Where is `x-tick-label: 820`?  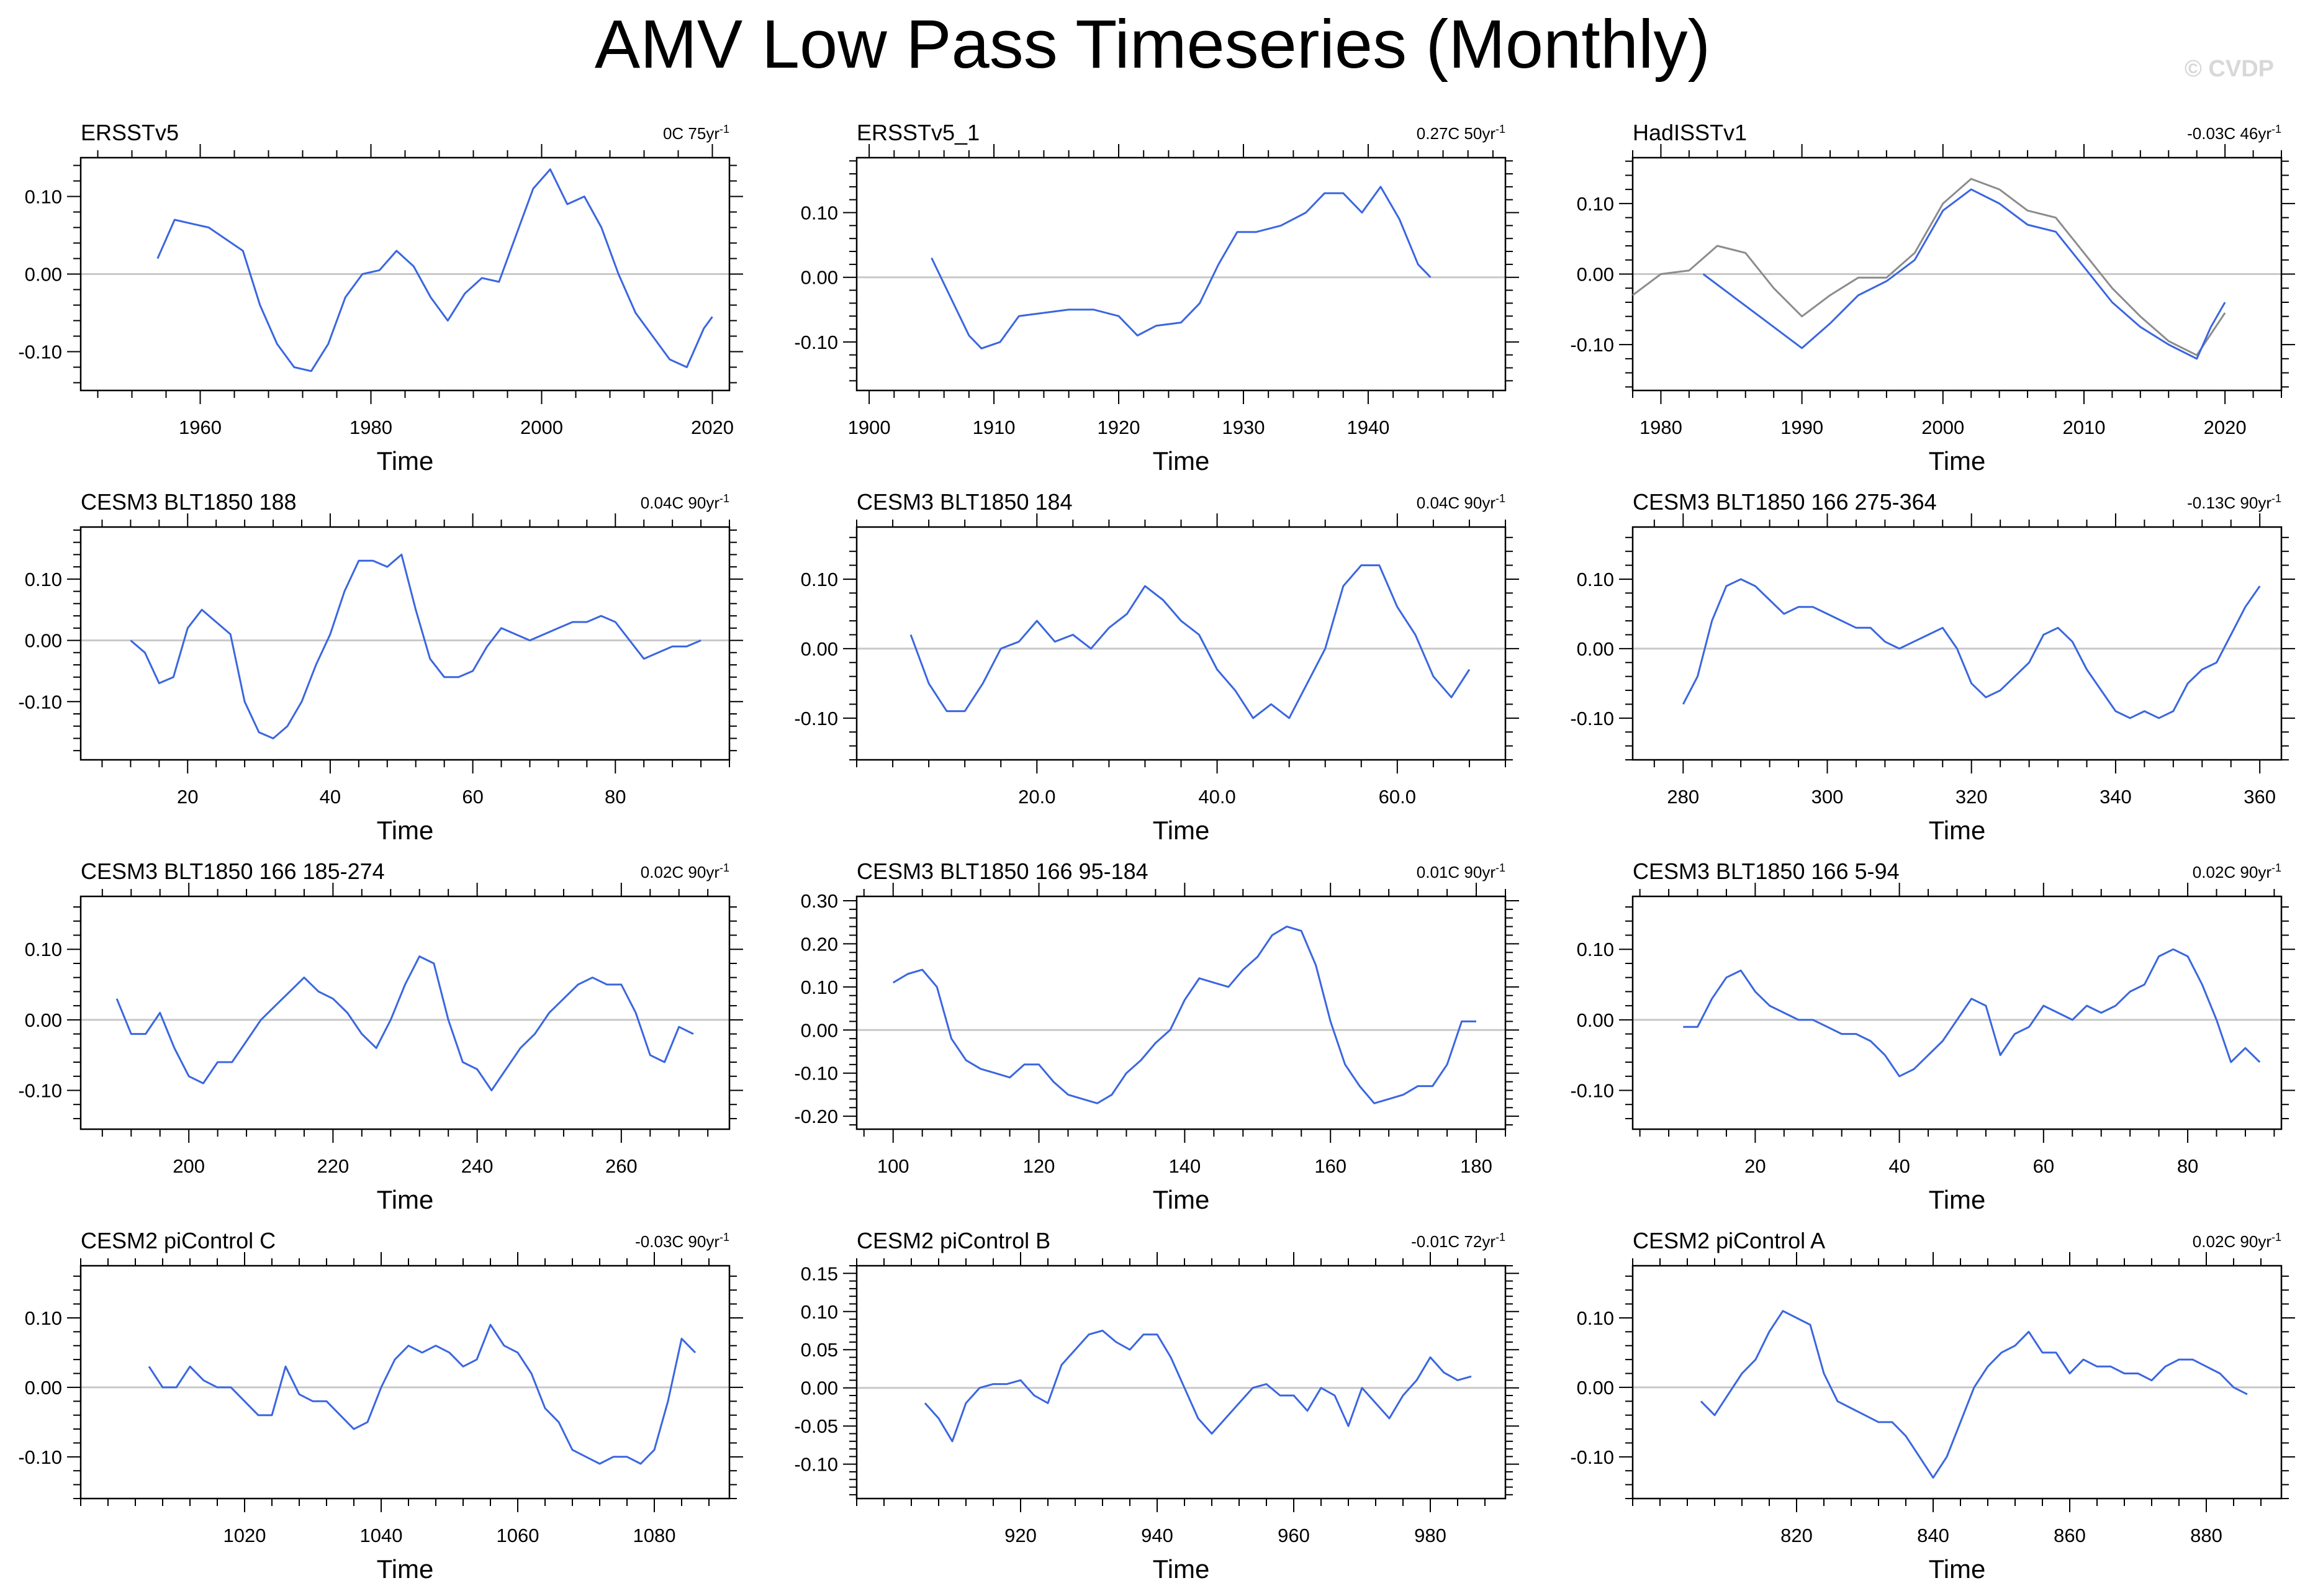
x-tick-label: 820 is located at coordinates (1796, 1535).